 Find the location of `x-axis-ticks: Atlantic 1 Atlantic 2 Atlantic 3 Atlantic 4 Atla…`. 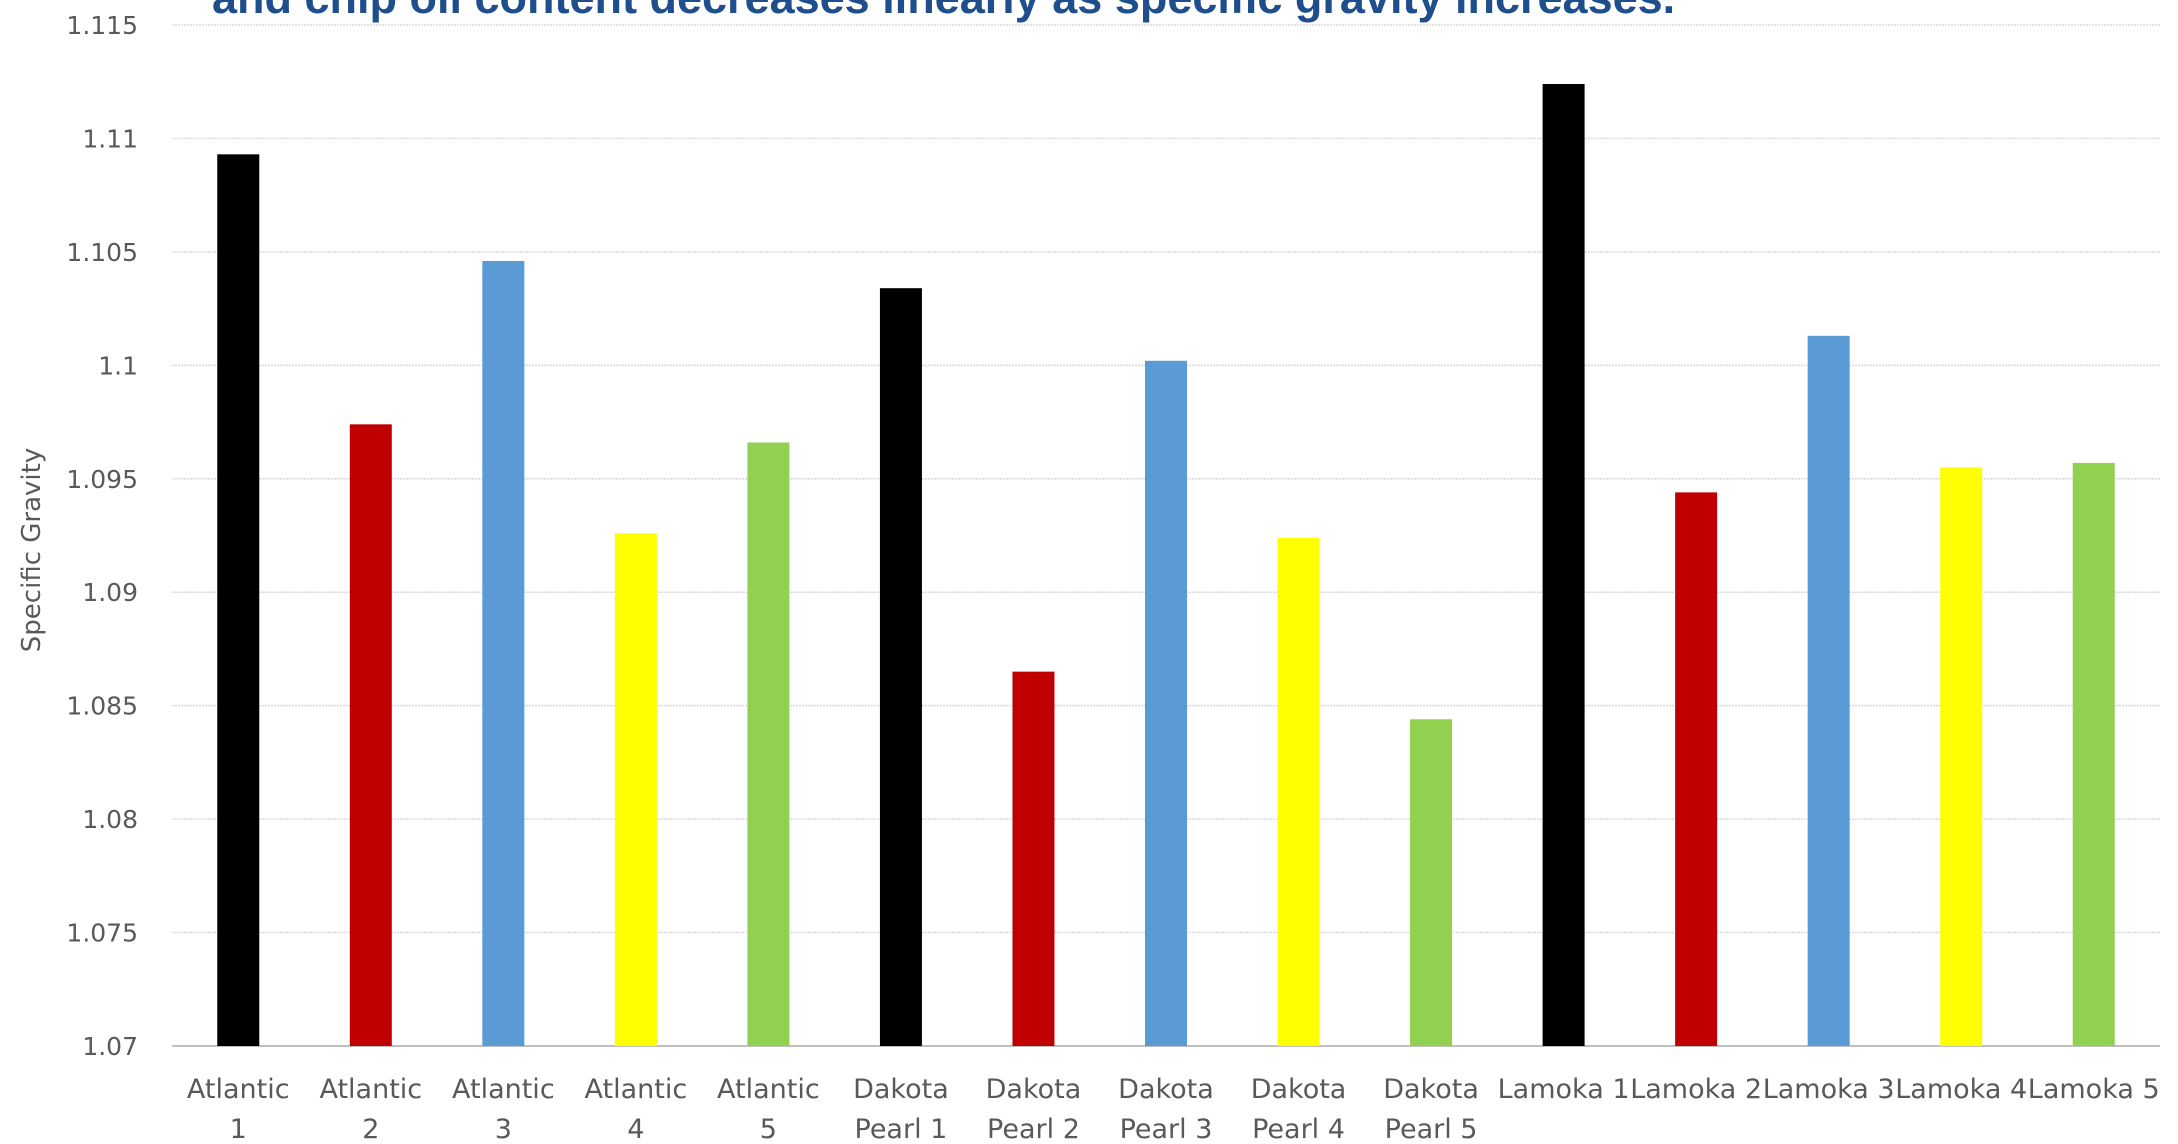

x-axis-ticks: Atlantic 1 Atlantic 2 Atlantic 3 Atlantic 4 Atla… is located at coordinates (1173, 1109).